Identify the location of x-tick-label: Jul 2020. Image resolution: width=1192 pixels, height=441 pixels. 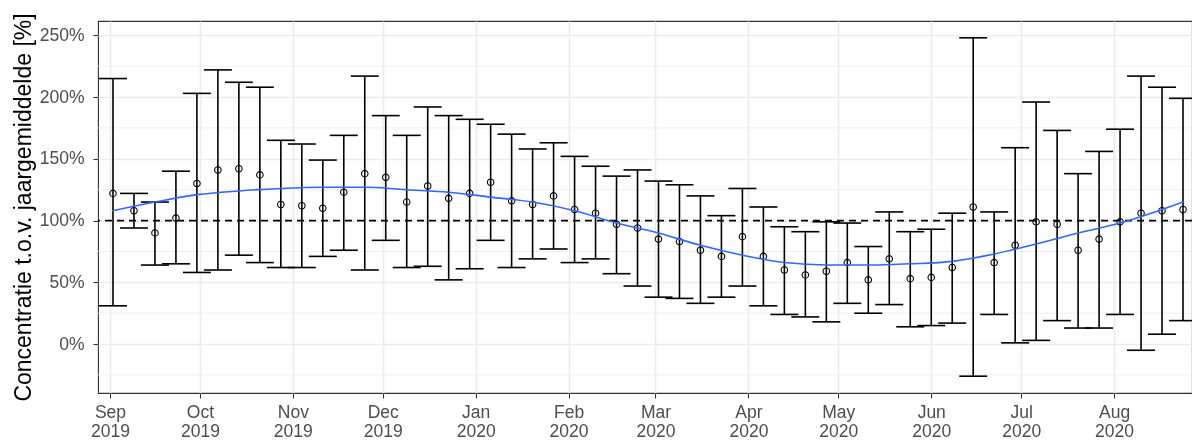
(1022, 421).